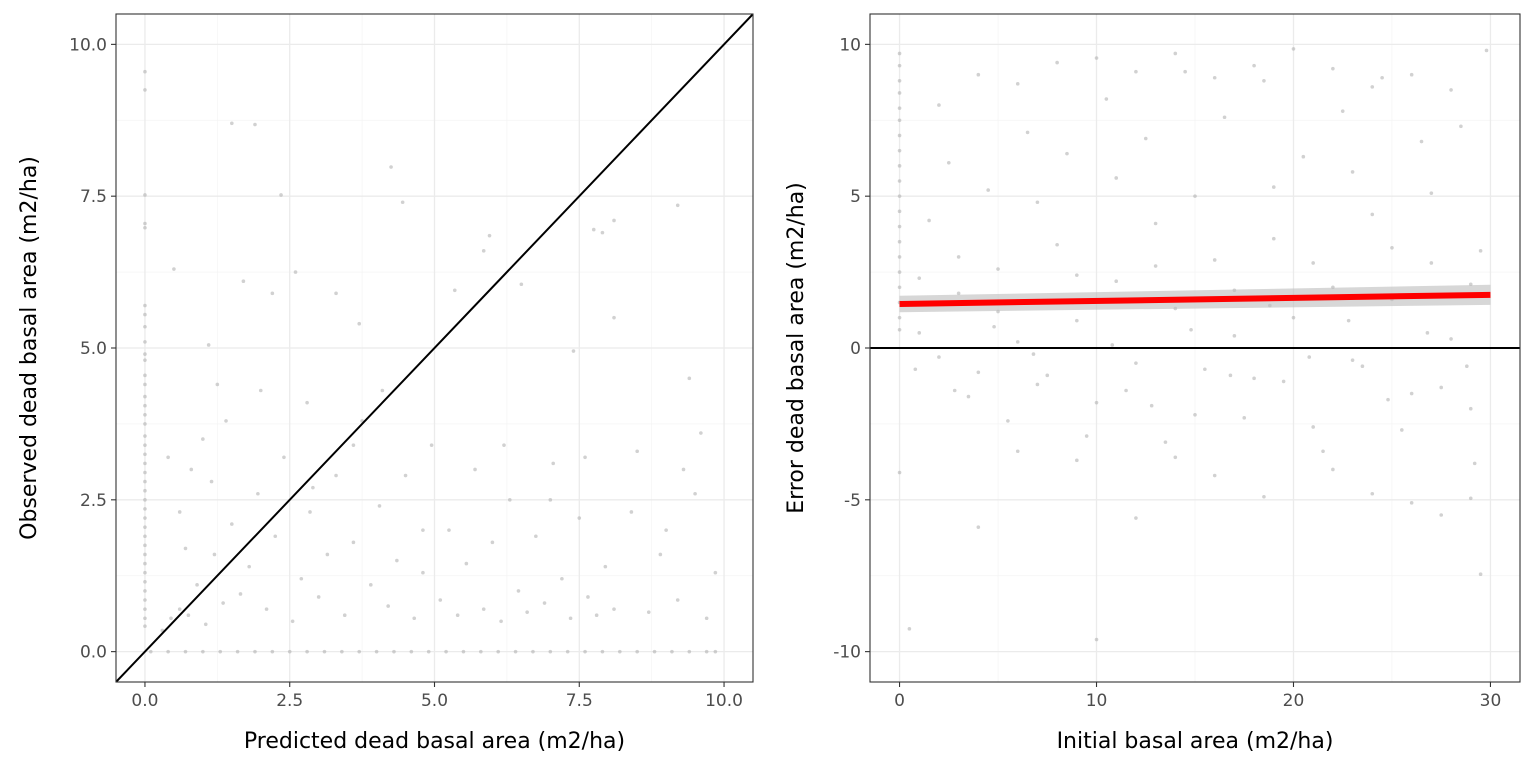  What do you see at coordinates (1097, 701) in the screenshot?
I see `right-x-tick-label-1: 10` at bounding box center [1097, 701].